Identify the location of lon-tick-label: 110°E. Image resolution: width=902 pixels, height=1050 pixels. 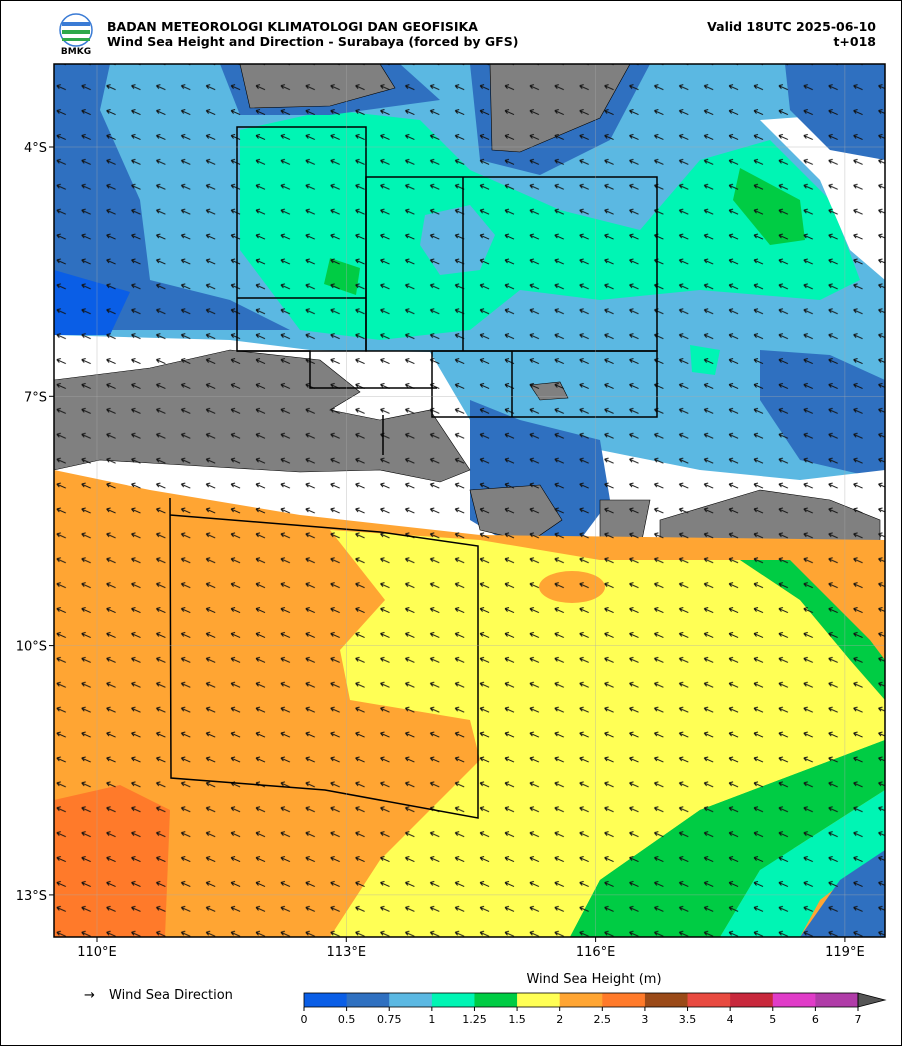
(97, 952).